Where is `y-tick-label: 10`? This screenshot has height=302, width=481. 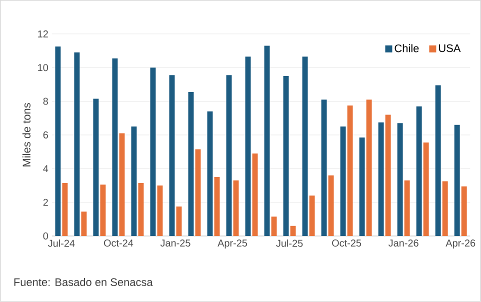
y-tick-label: 10 is located at coordinates (43, 68).